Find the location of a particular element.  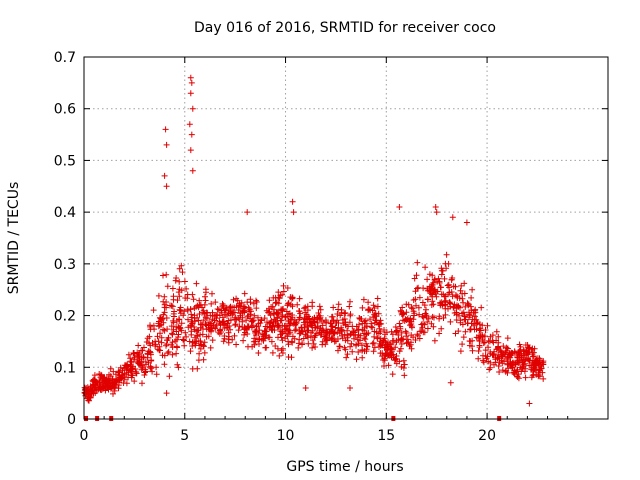

y-tick-label: 0.5 is located at coordinates (65, 161).